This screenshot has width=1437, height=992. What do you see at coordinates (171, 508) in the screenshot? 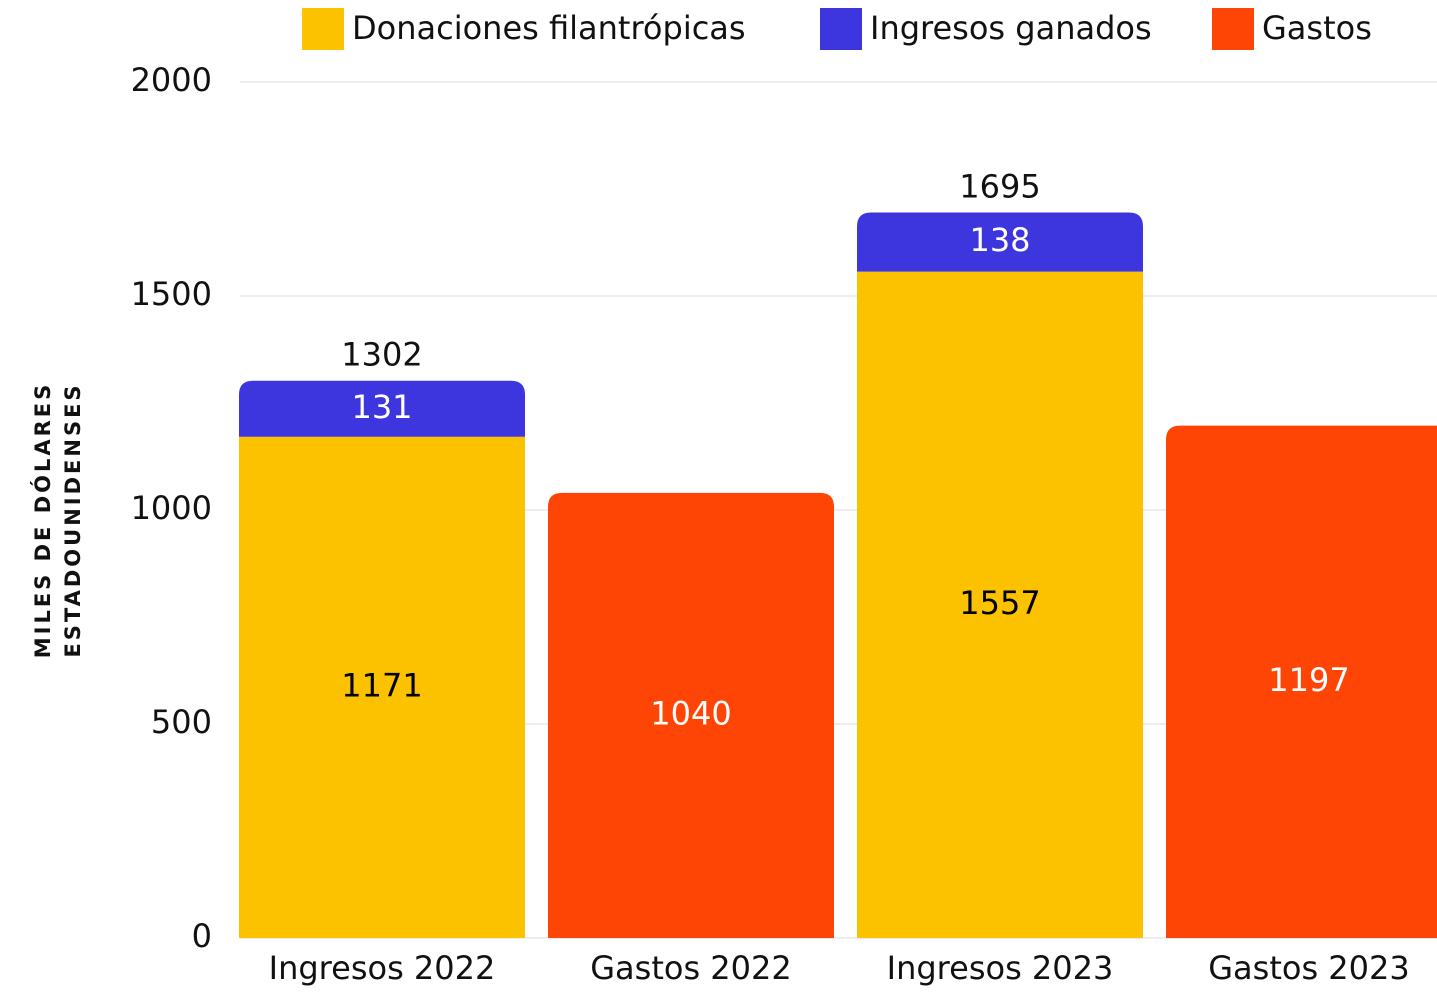
I see `y-tick-label: 1000` at bounding box center [171, 508].